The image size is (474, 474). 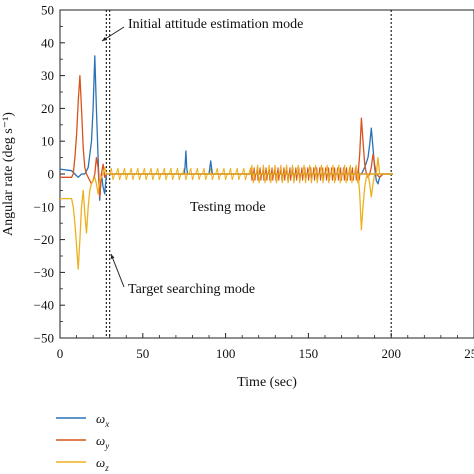 What do you see at coordinates (191, 289) in the screenshot?
I see `annotation-2: Target searching mode` at bounding box center [191, 289].